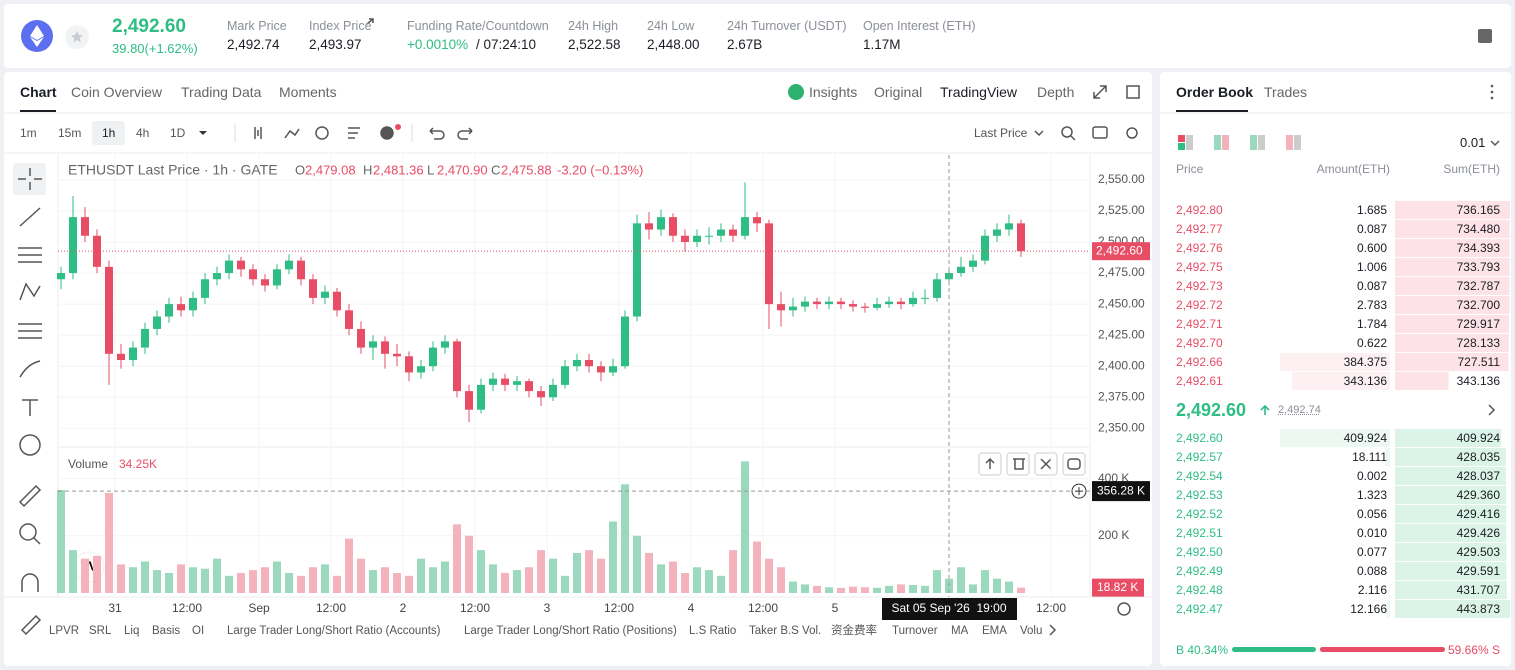 The width and height of the screenshot is (1515, 670). I want to click on interval: 1h, so click(109, 133).